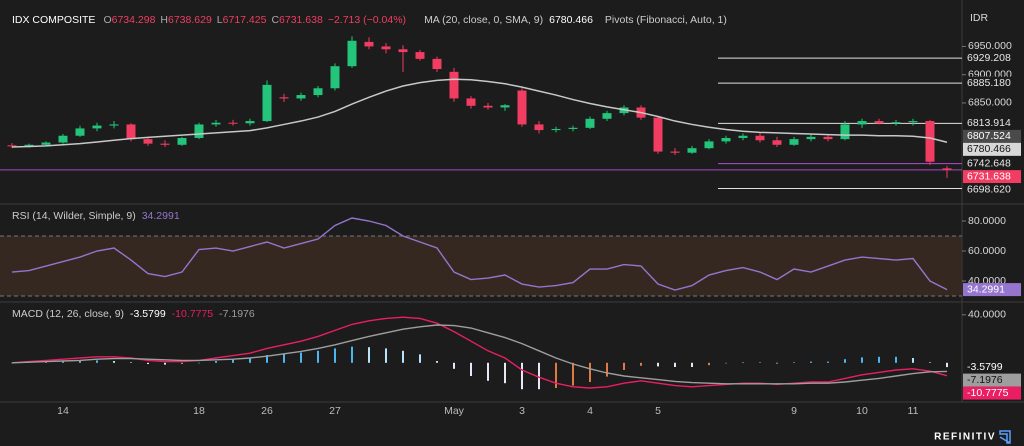 The height and width of the screenshot is (446, 1024). What do you see at coordinates (989, 149) in the screenshot?
I see `value-tag: 6780.466` at bounding box center [989, 149].